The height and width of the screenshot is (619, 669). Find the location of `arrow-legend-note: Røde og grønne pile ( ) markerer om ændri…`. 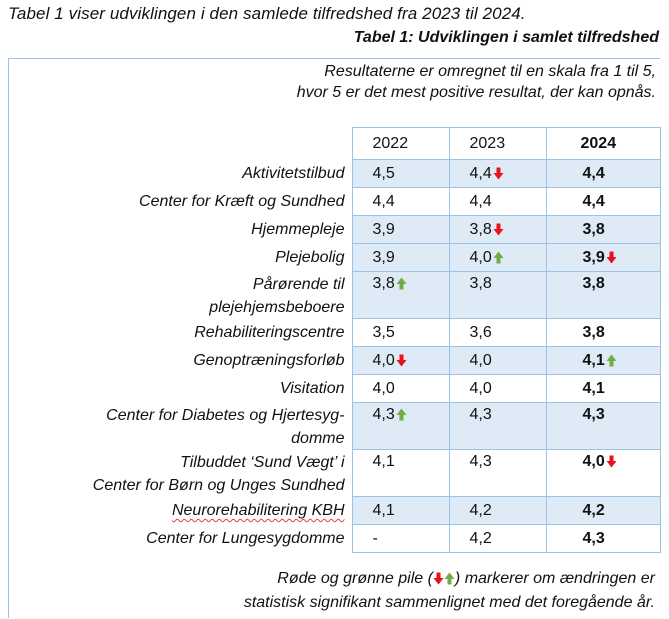

arrow-legend-note: Røde og grønne pile ( ) markerer om ændri… is located at coordinates (449, 591).